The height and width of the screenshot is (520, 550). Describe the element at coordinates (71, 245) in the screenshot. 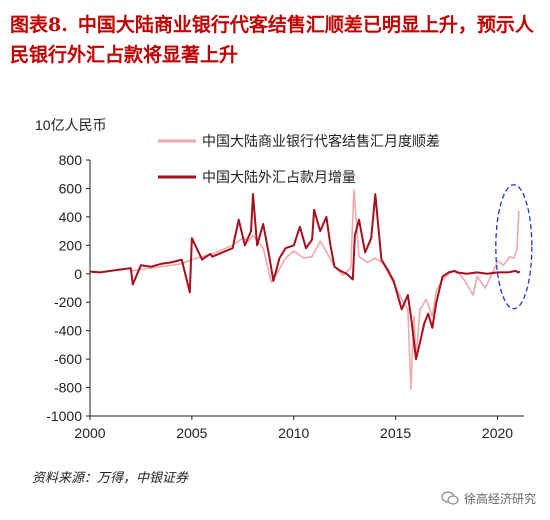

I see `y-tick-label: 200` at that location.